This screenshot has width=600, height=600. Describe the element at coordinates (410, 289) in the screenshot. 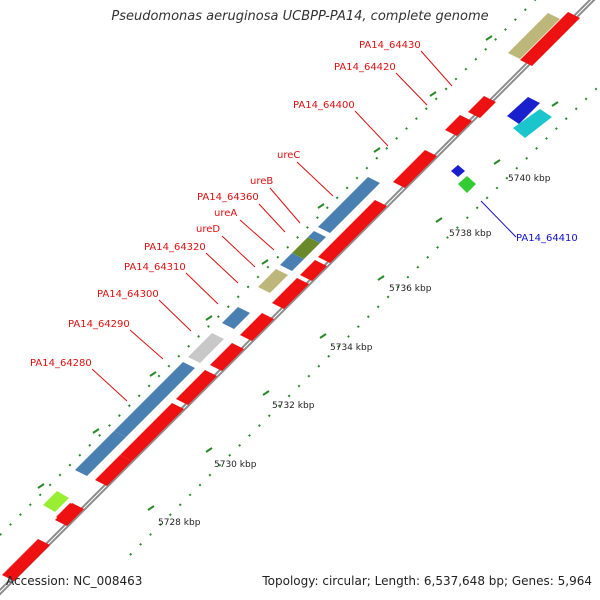

I see `tick-label: 5736 kbp` at that location.